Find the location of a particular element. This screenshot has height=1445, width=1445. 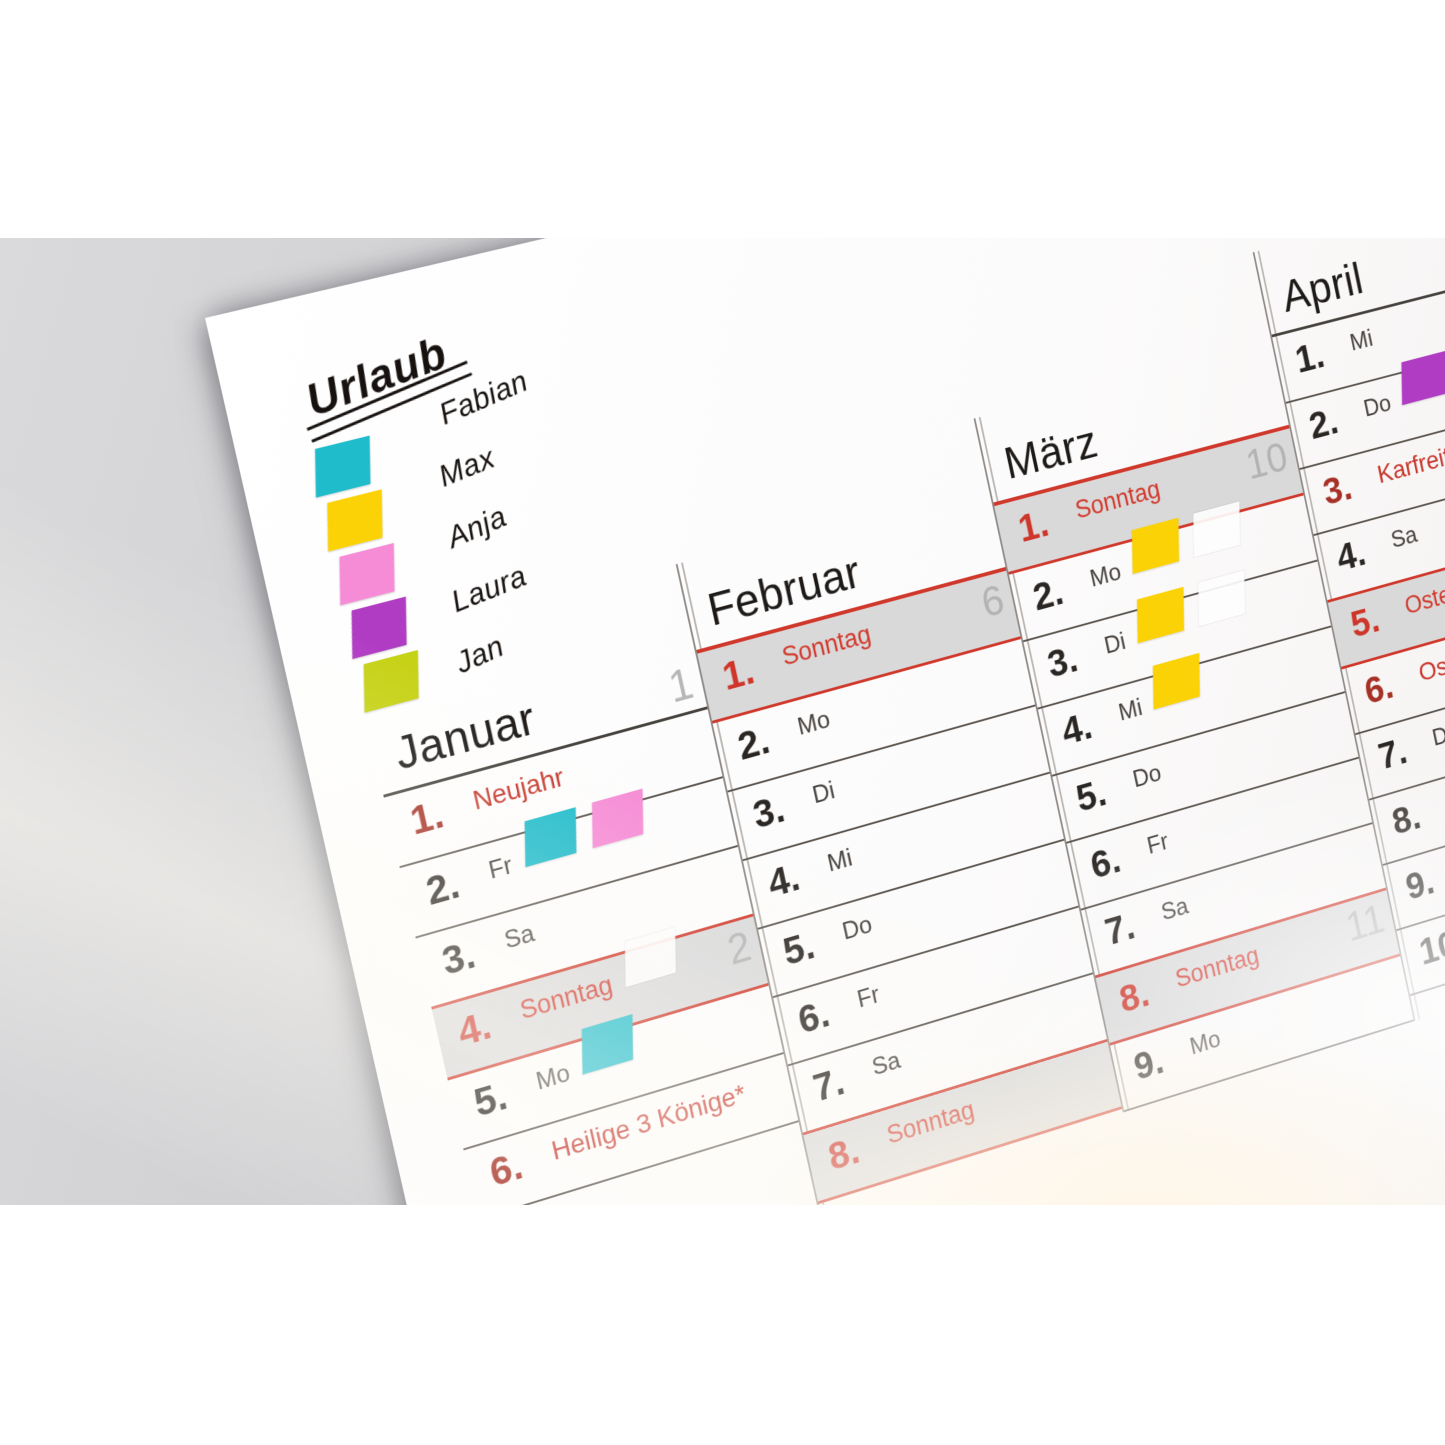

week-number: 6 is located at coordinates (993, 601).